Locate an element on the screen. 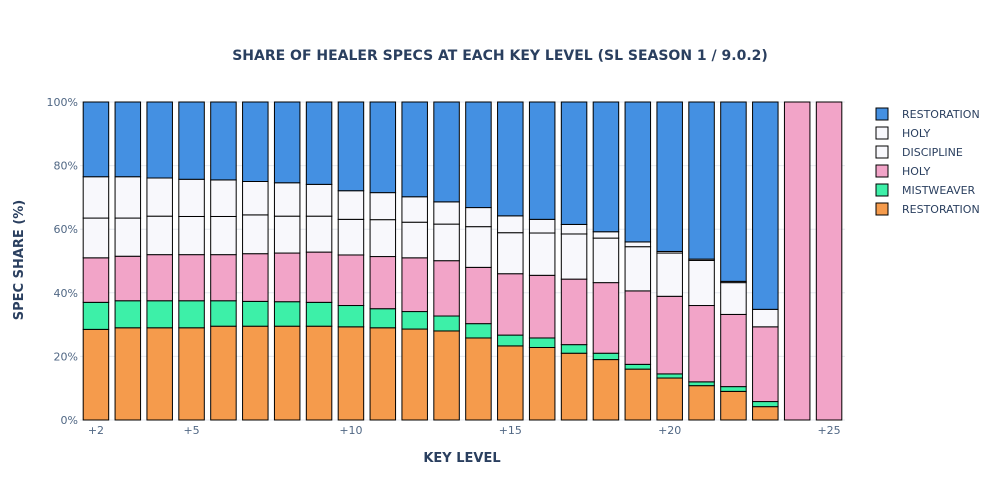  legend-item: DISCIPLINE is located at coordinates (919, 152).